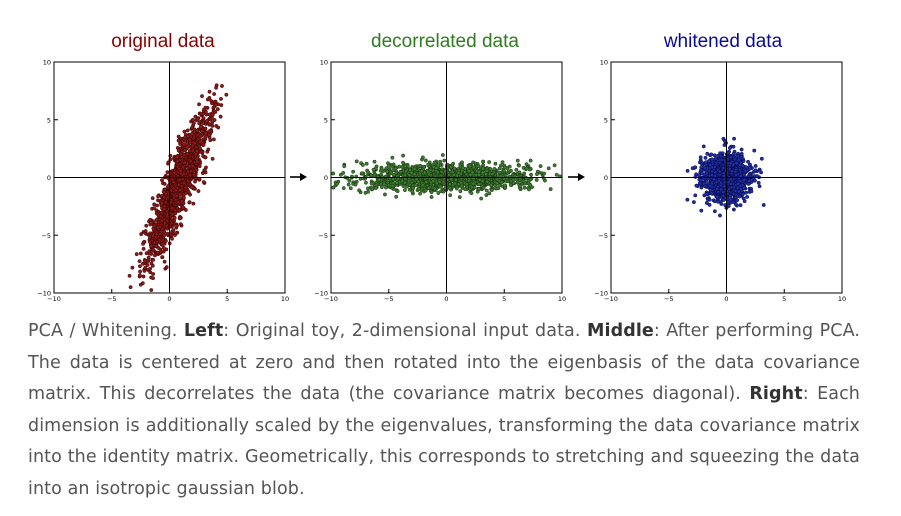 This screenshot has width=901, height=516. What do you see at coordinates (163, 167) in the screenshot?
I see `original-data-panel: original data −10 −5 0 5 10 10 5 0 −5 −10` at bounding box center [163, 167].